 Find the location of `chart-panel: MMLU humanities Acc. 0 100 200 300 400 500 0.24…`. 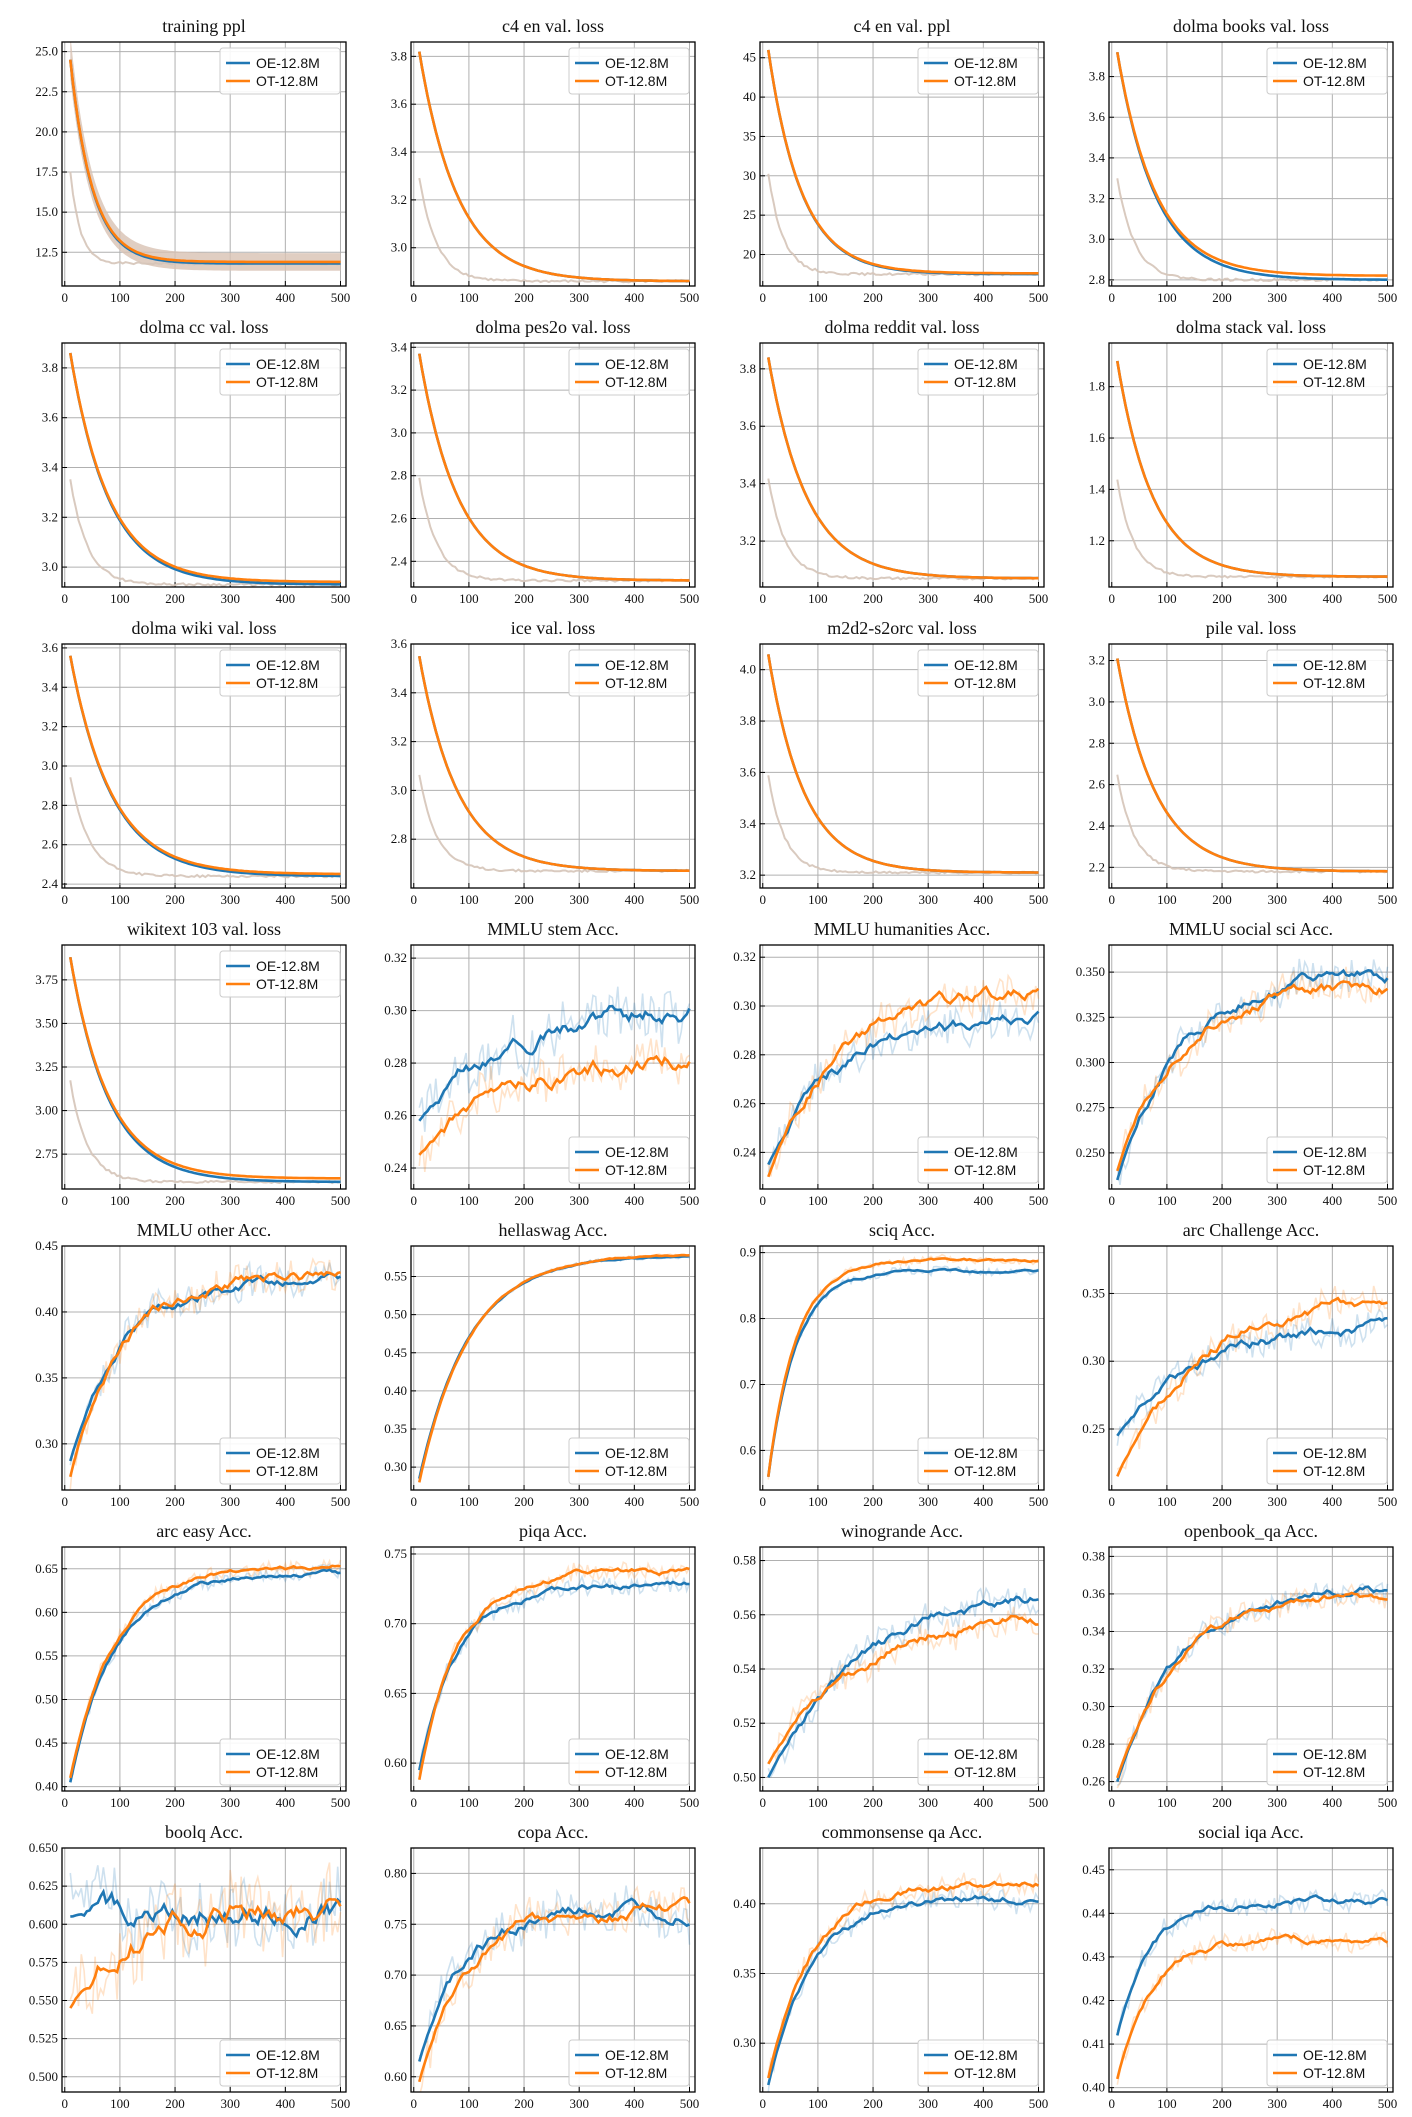

chart-panel: MMLU humanities Acc. 0 100 200 300 400 500 0.24… is located at coordinates (880, 1064).